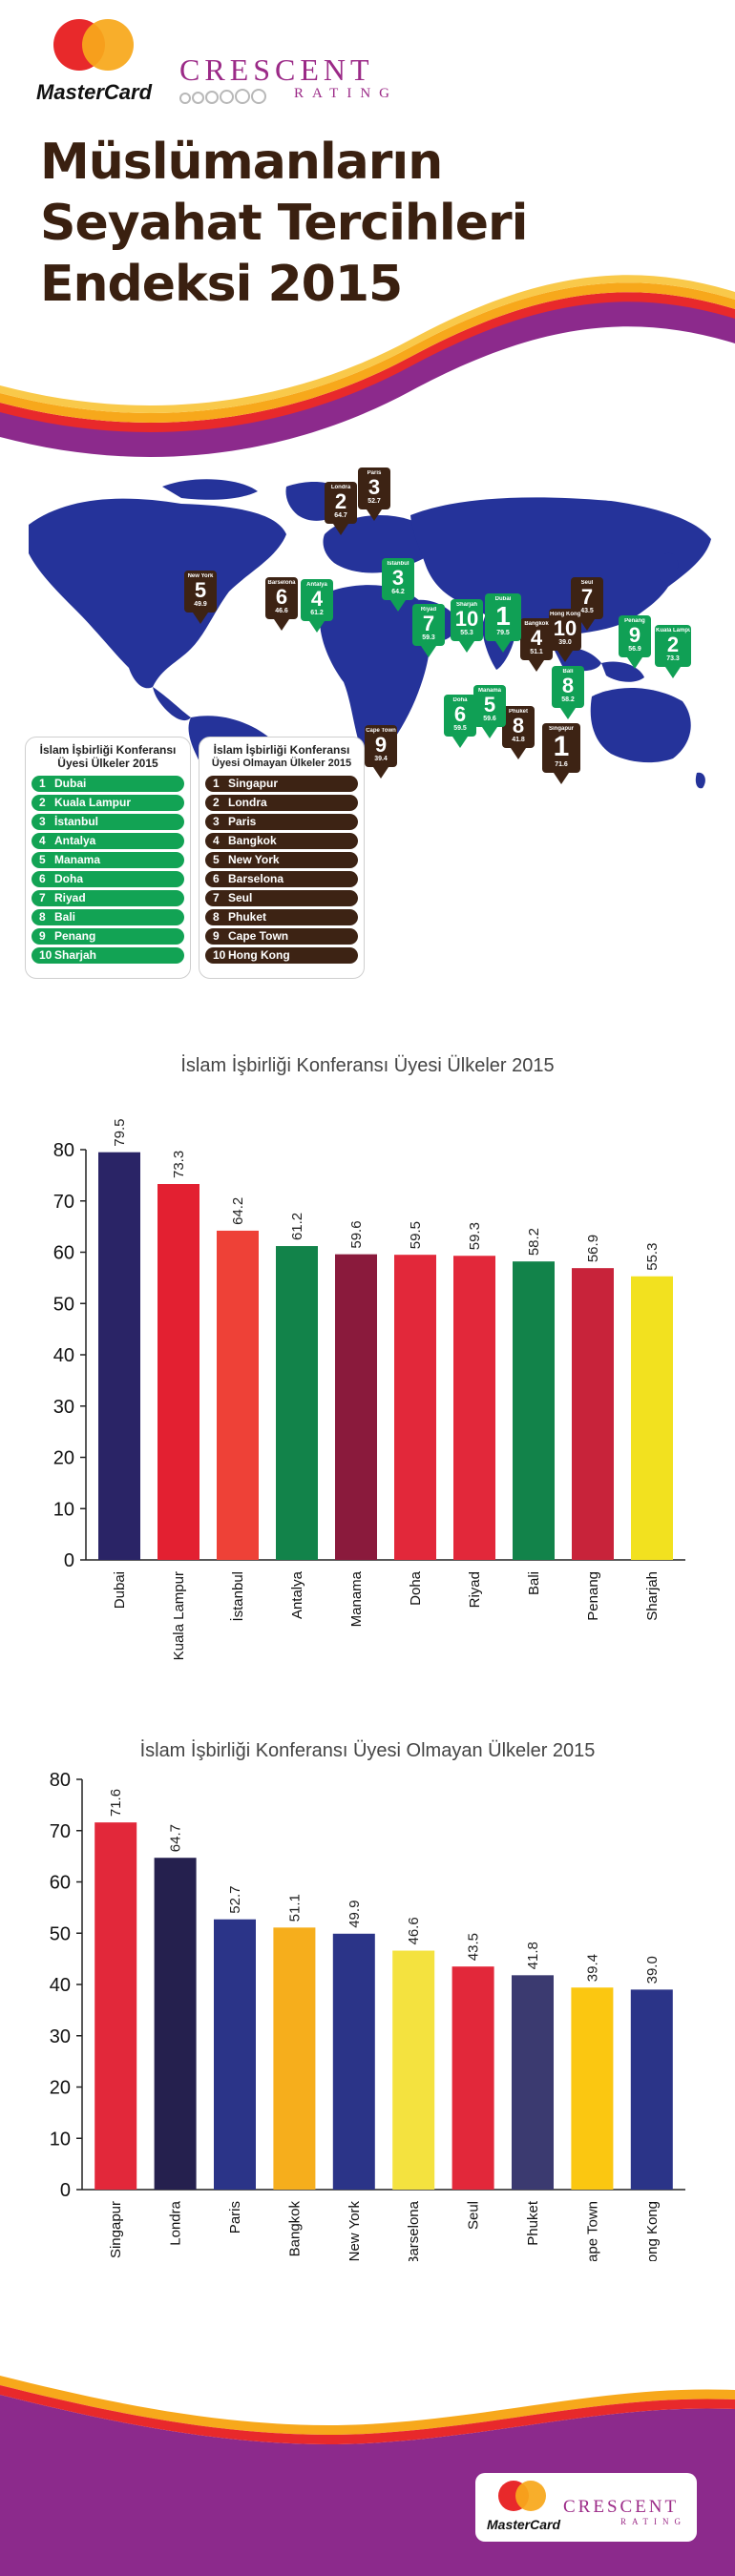  What do you see at coordinates (355, 1914) in the screenshot?
I see `data-label: 49.9` at bounding box center [355, 1914].